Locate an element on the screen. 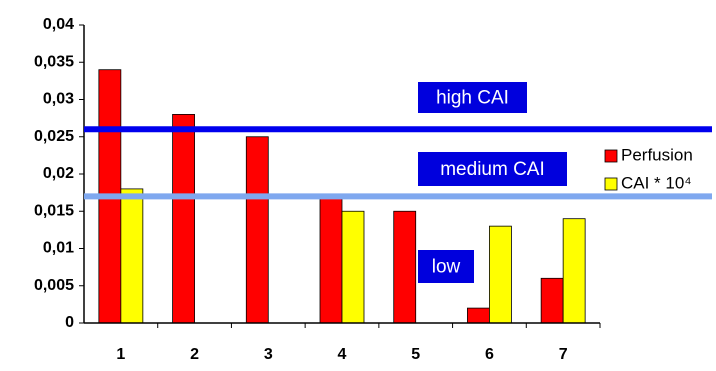  y-tick-label: 0,01 is located at coordinates (58, 248).